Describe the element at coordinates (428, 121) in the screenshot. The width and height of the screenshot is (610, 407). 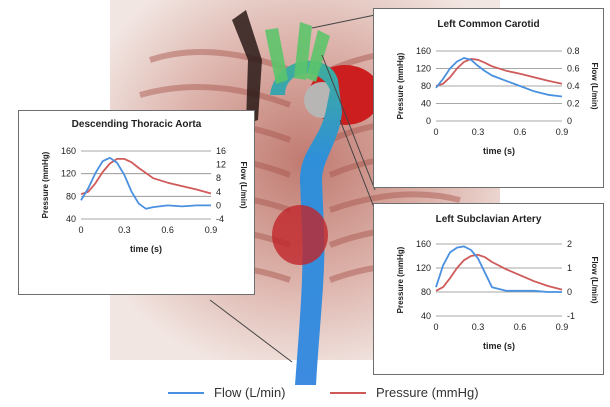
I see `y-left-tick-label: 0` at that location.